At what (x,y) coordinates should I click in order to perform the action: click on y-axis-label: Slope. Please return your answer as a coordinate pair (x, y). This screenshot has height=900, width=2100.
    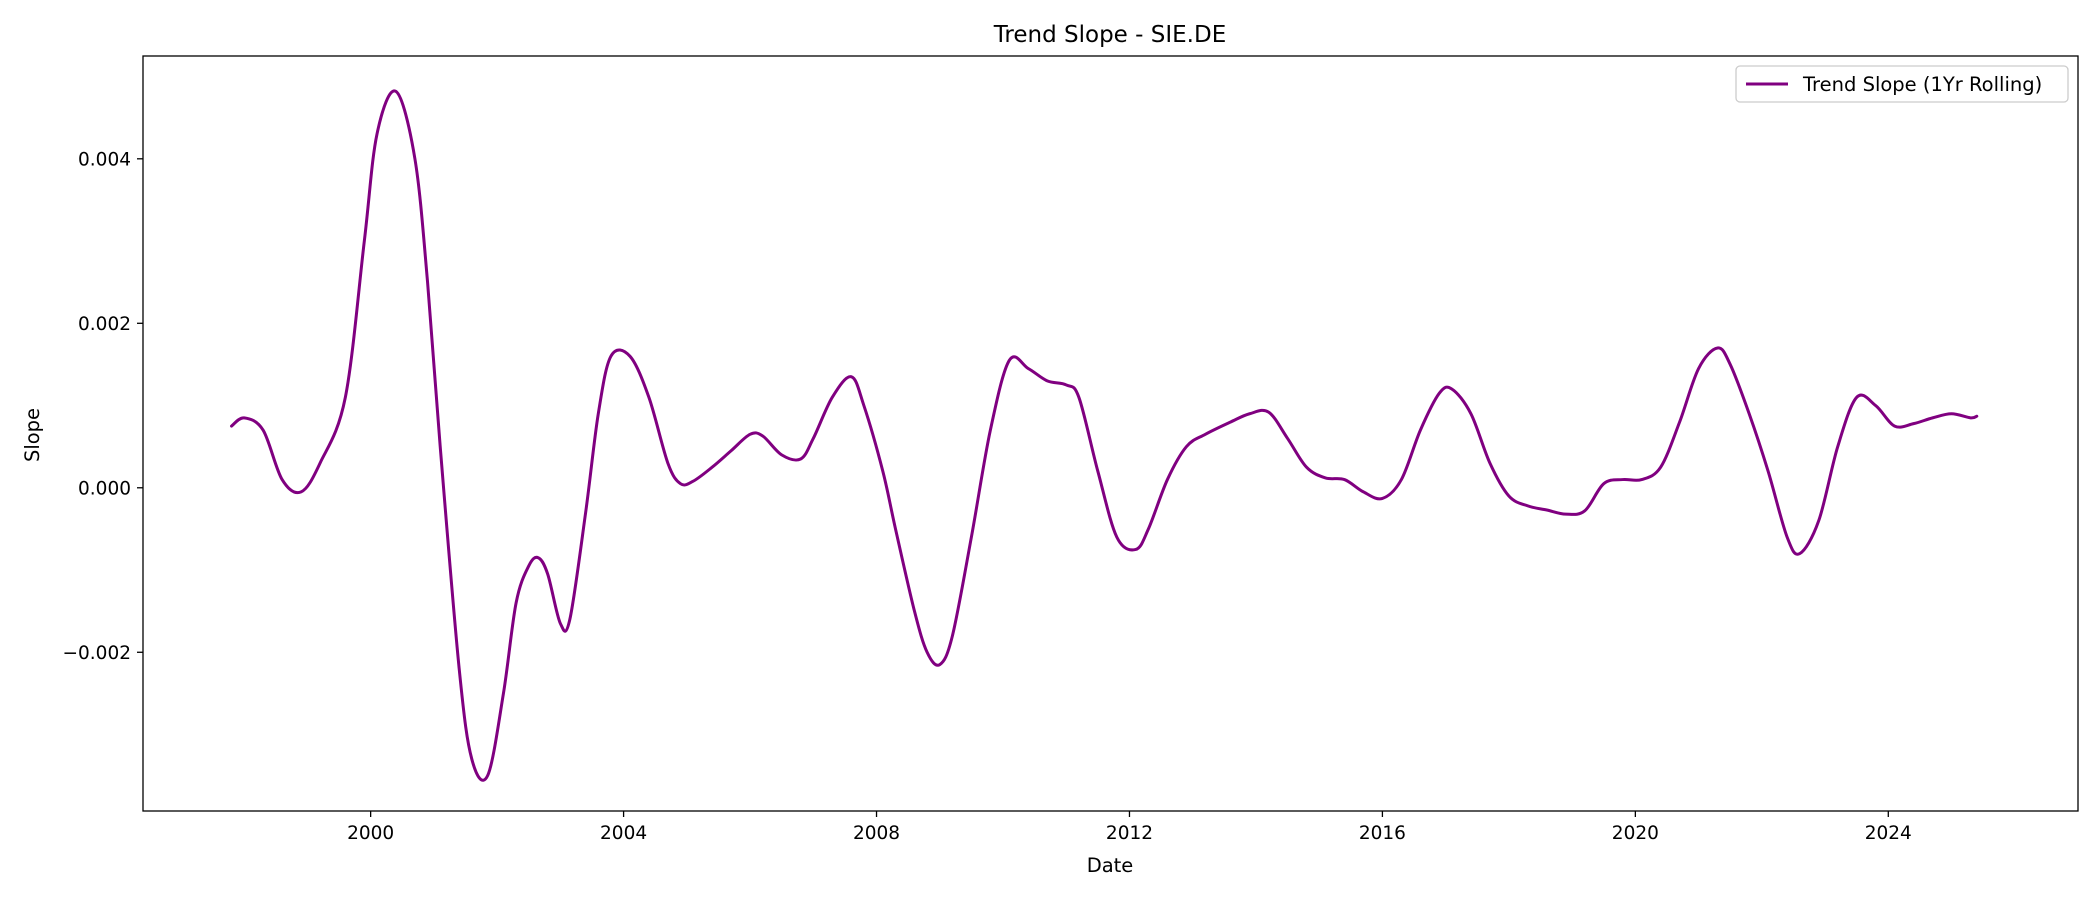
    Looking at the image, I should click on (32, 435).